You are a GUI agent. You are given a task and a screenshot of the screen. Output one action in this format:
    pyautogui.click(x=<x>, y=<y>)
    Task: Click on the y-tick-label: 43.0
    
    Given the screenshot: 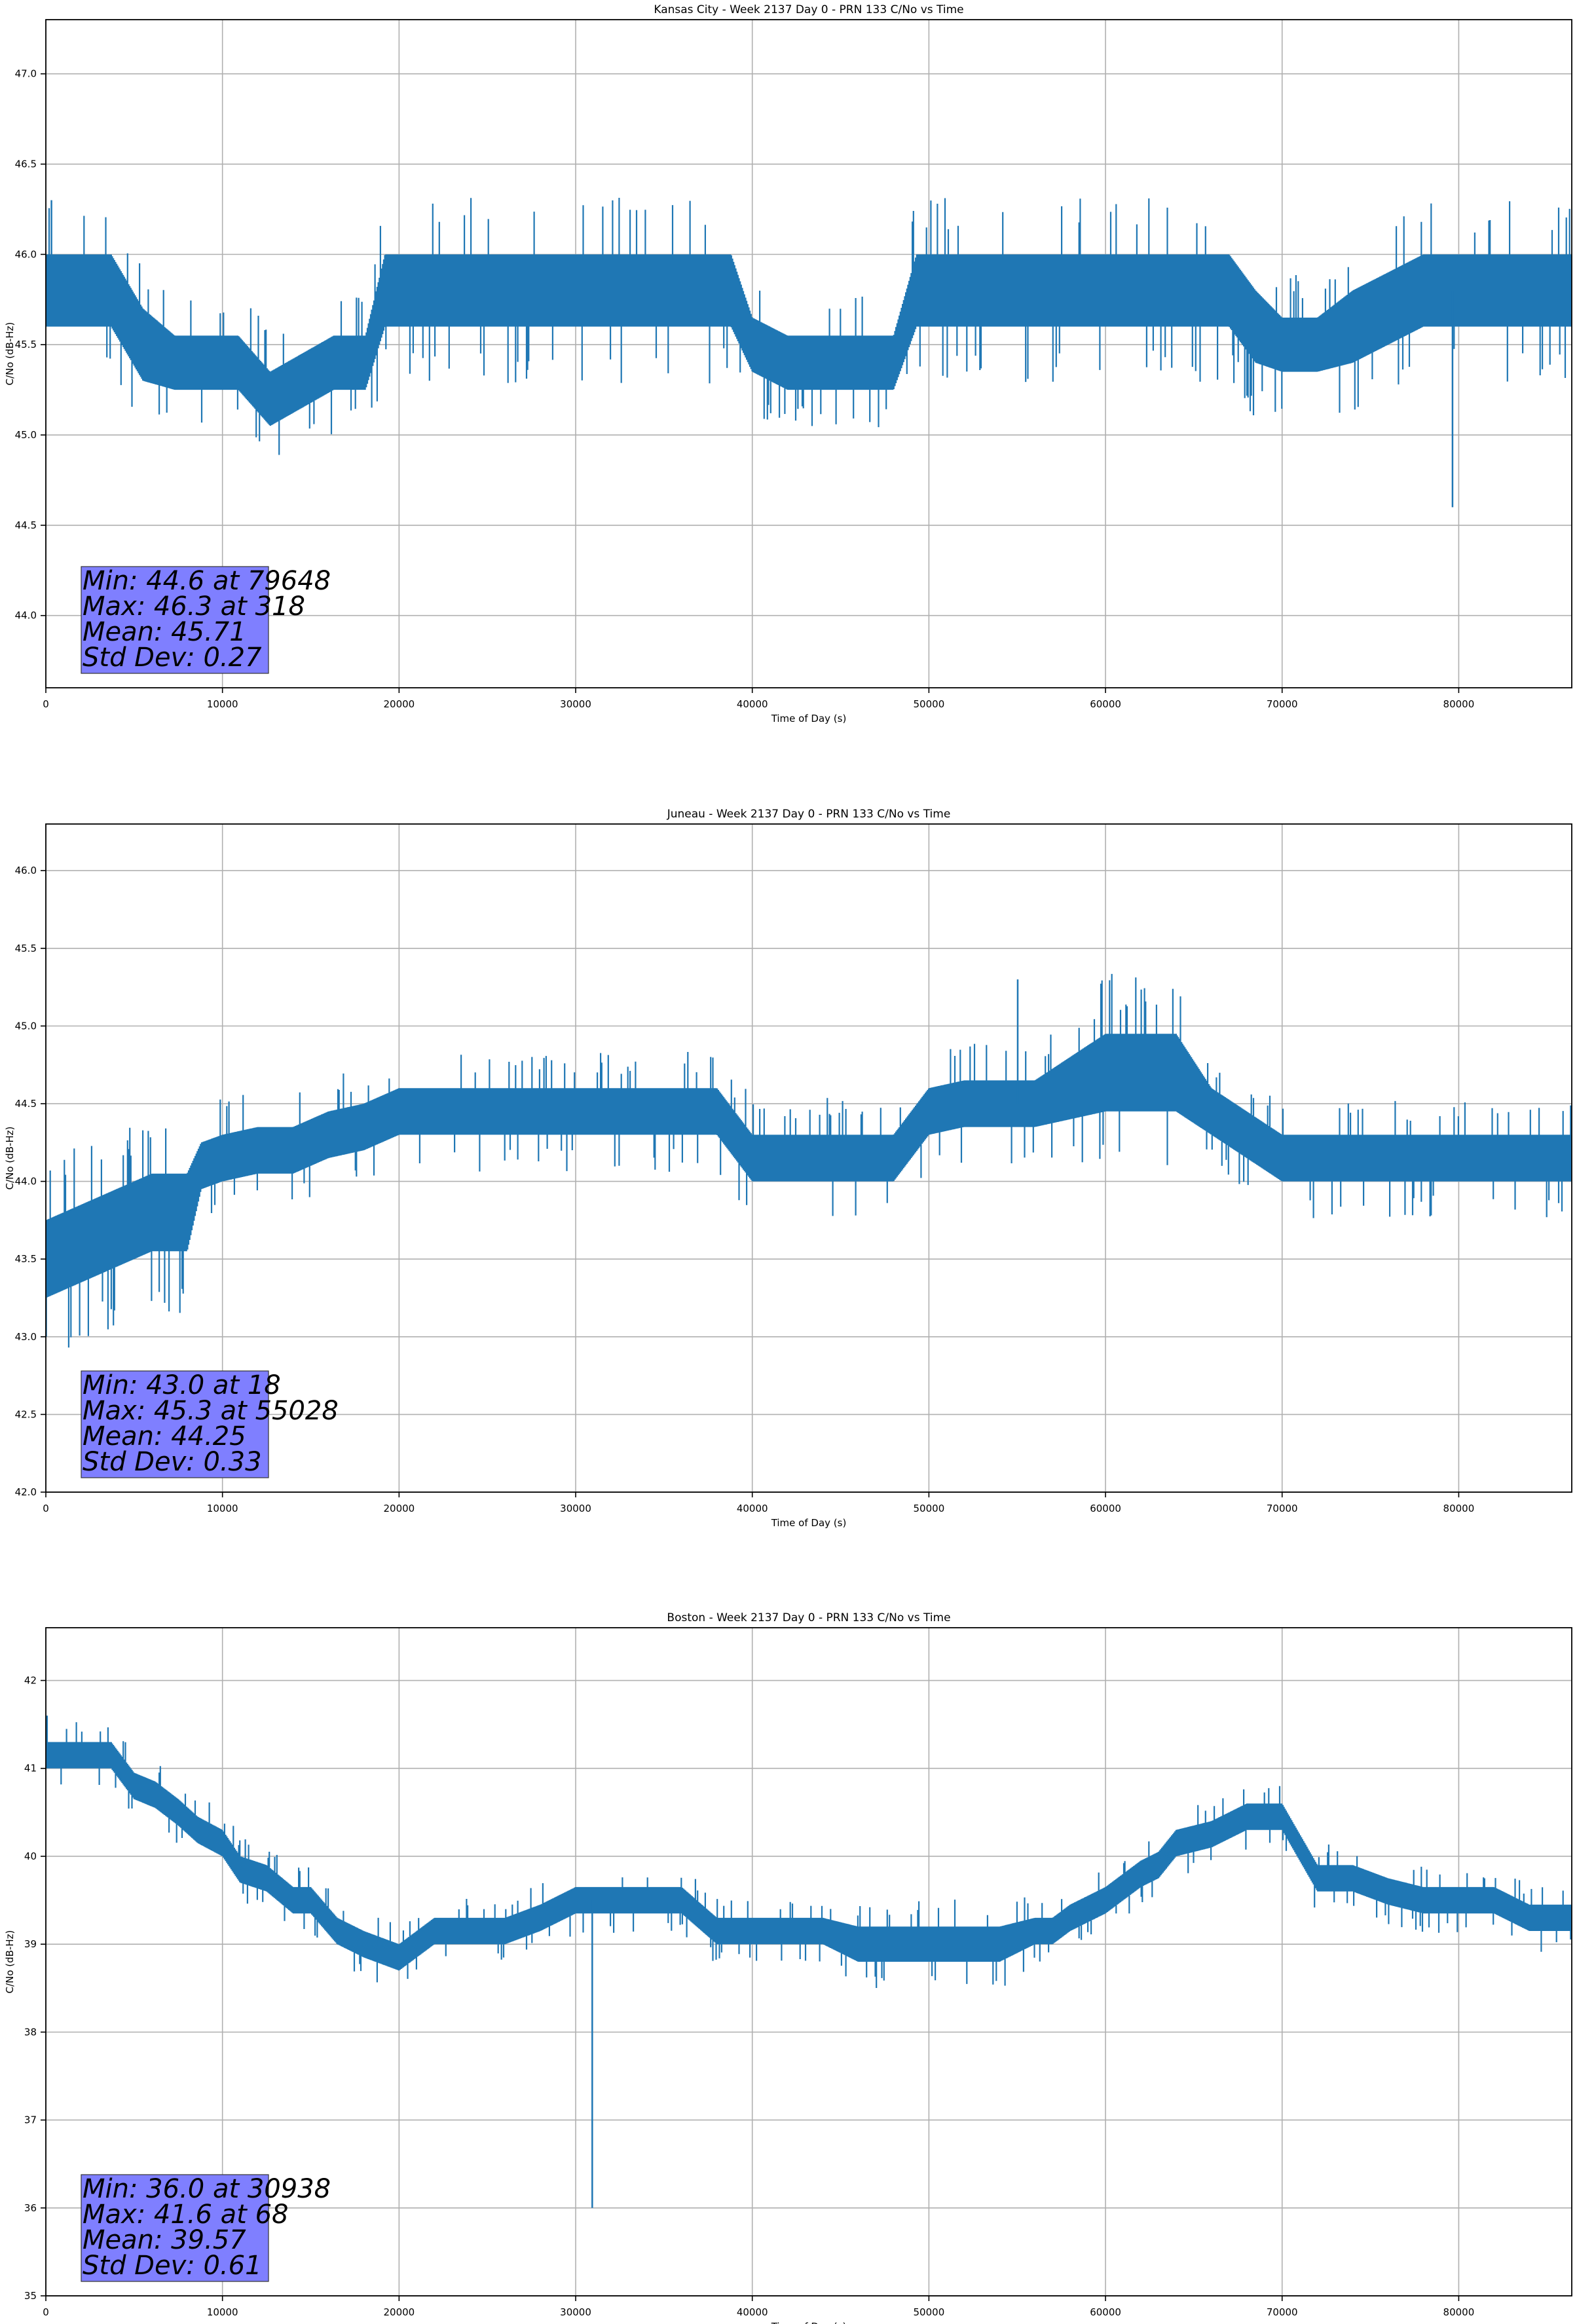 What is the action you would take?
    pyautogui.click(x=26, y=1337)
    